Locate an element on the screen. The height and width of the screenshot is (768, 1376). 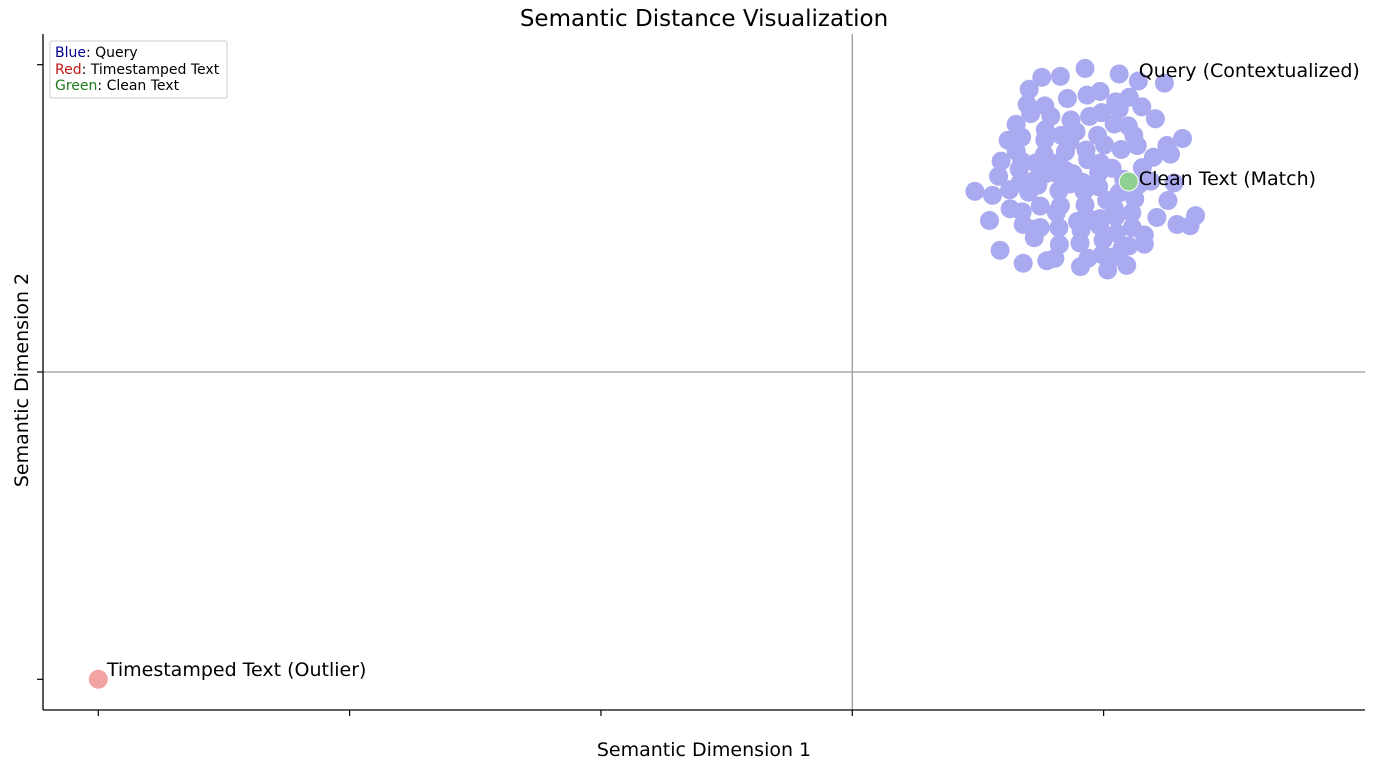
timestamped-point is located at coordinates (98, 679).